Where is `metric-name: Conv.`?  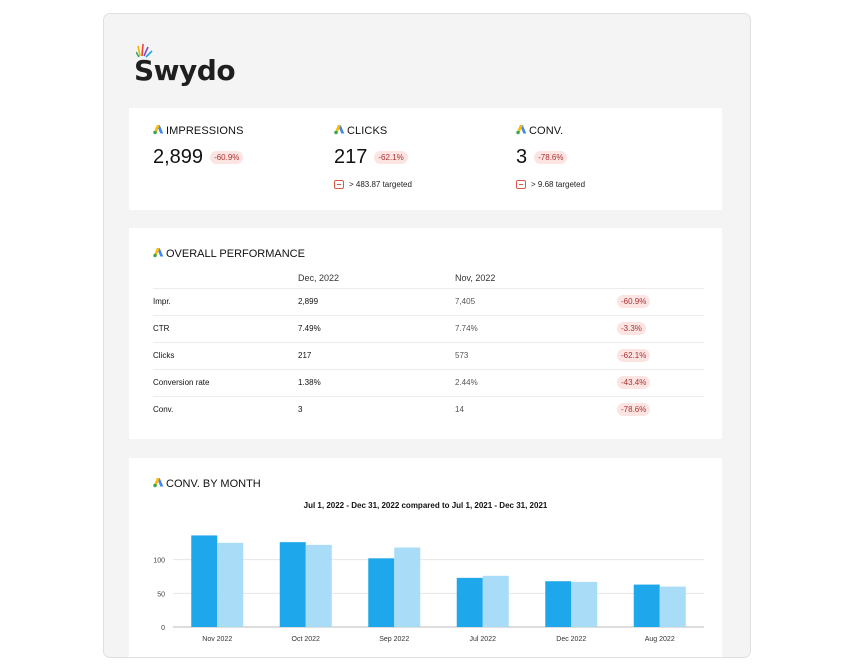
metric-name: Conv. is located at coordinates (163, 409).